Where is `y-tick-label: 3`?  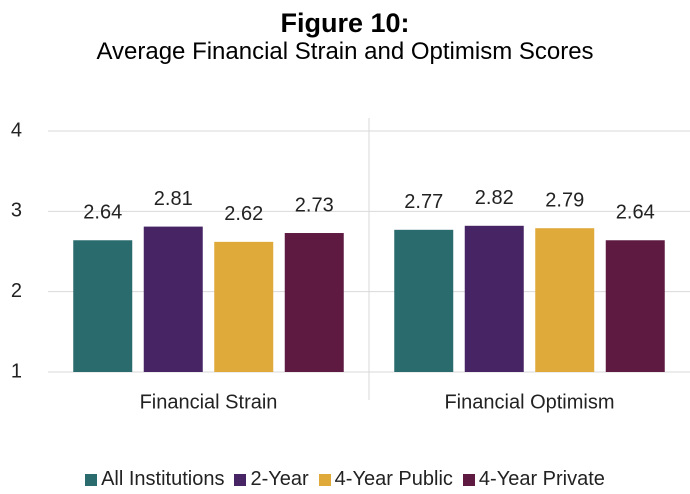 y-tick-label: 3 is located at coordinates (16, 211).